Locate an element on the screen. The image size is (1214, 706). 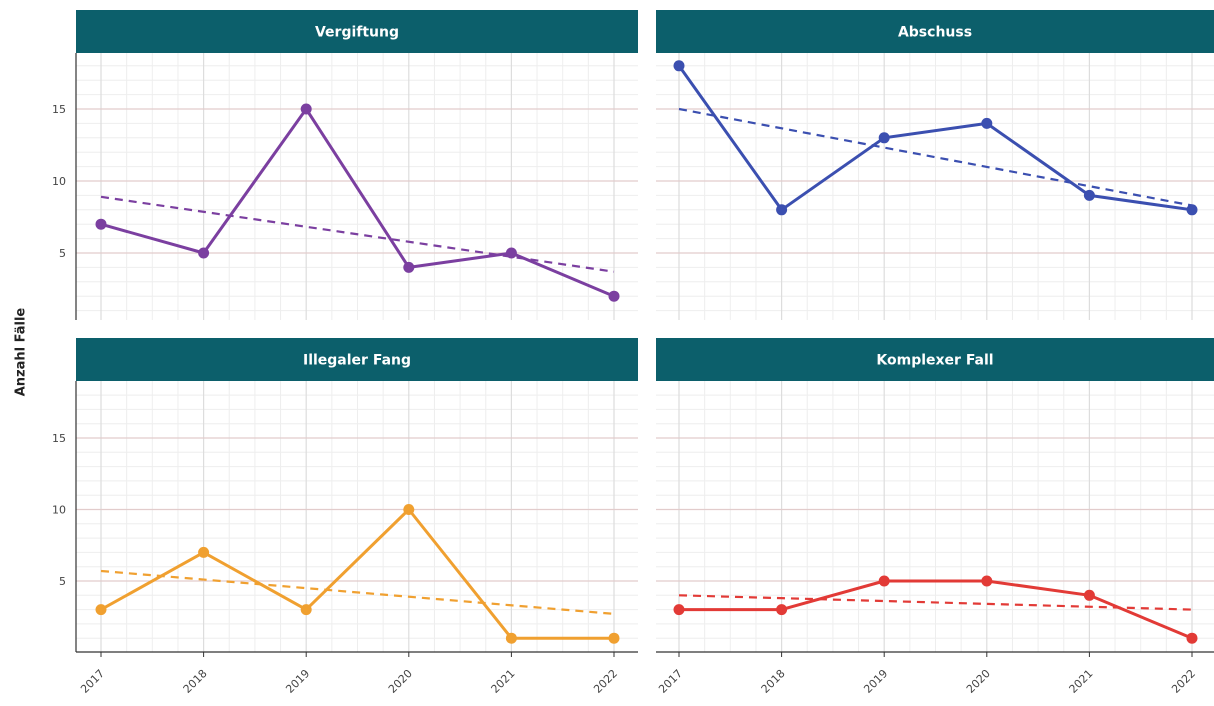
facet-title: Komplexer Fall is located at coordinates (934, 361).